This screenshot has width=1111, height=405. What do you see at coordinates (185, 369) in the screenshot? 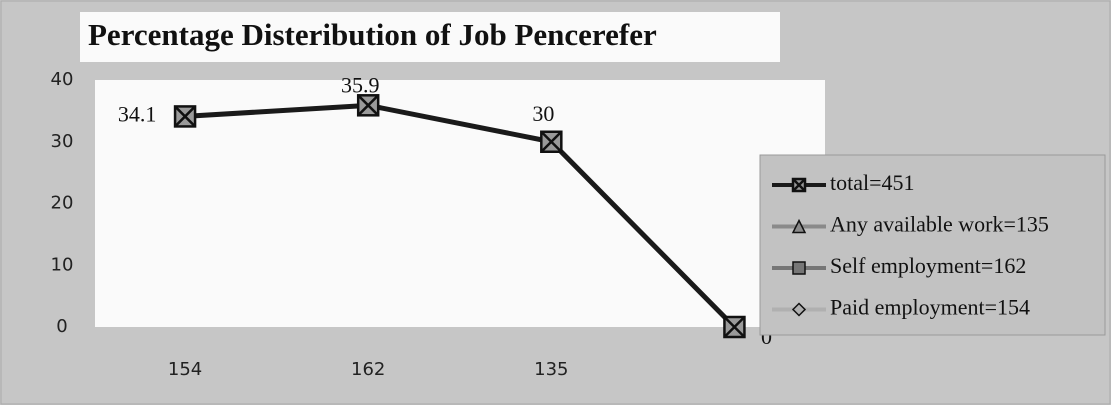
I see `x-tick-label: 154` at bounding box center [185, 369].